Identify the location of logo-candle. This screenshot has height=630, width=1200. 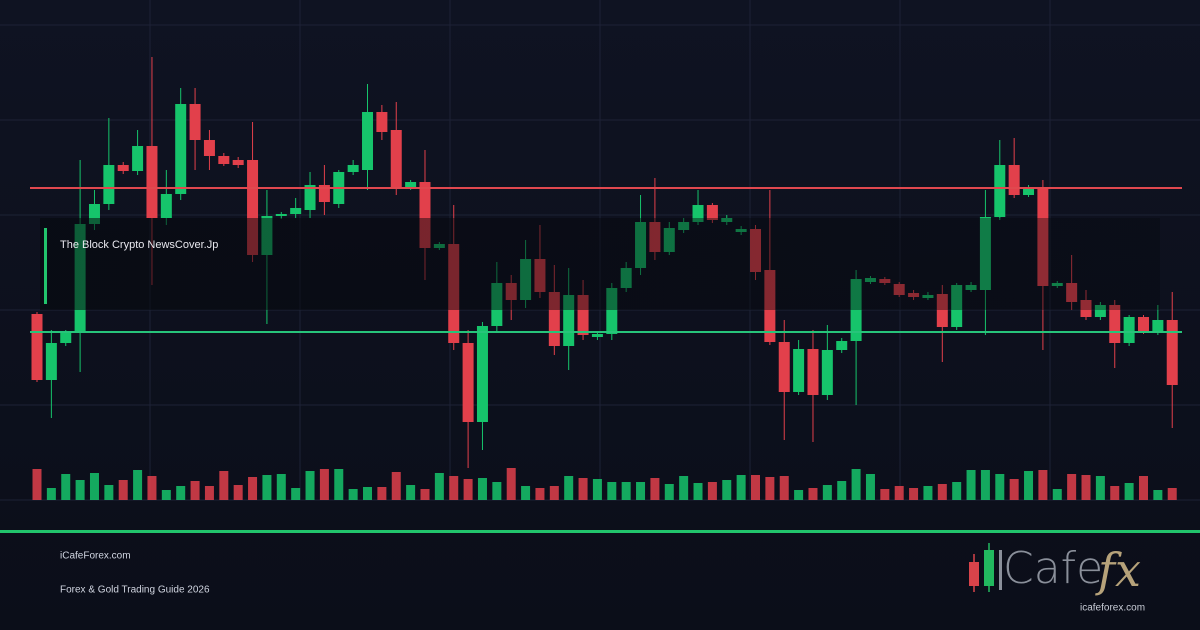
(989, 568).